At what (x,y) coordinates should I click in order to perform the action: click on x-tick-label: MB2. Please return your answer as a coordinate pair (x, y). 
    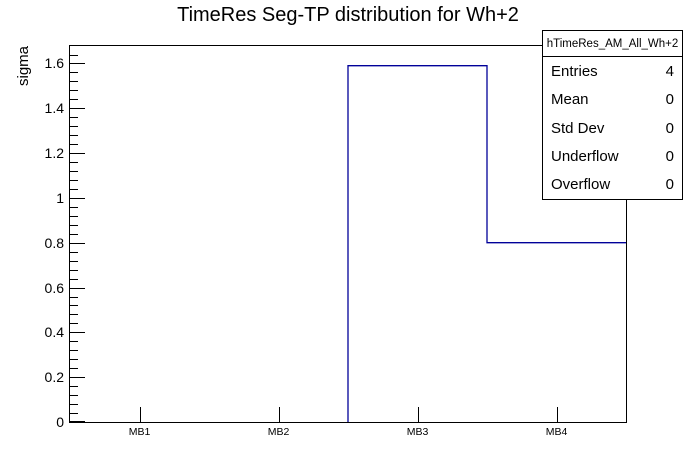
    Looking at the image, I should click on (278, 432).